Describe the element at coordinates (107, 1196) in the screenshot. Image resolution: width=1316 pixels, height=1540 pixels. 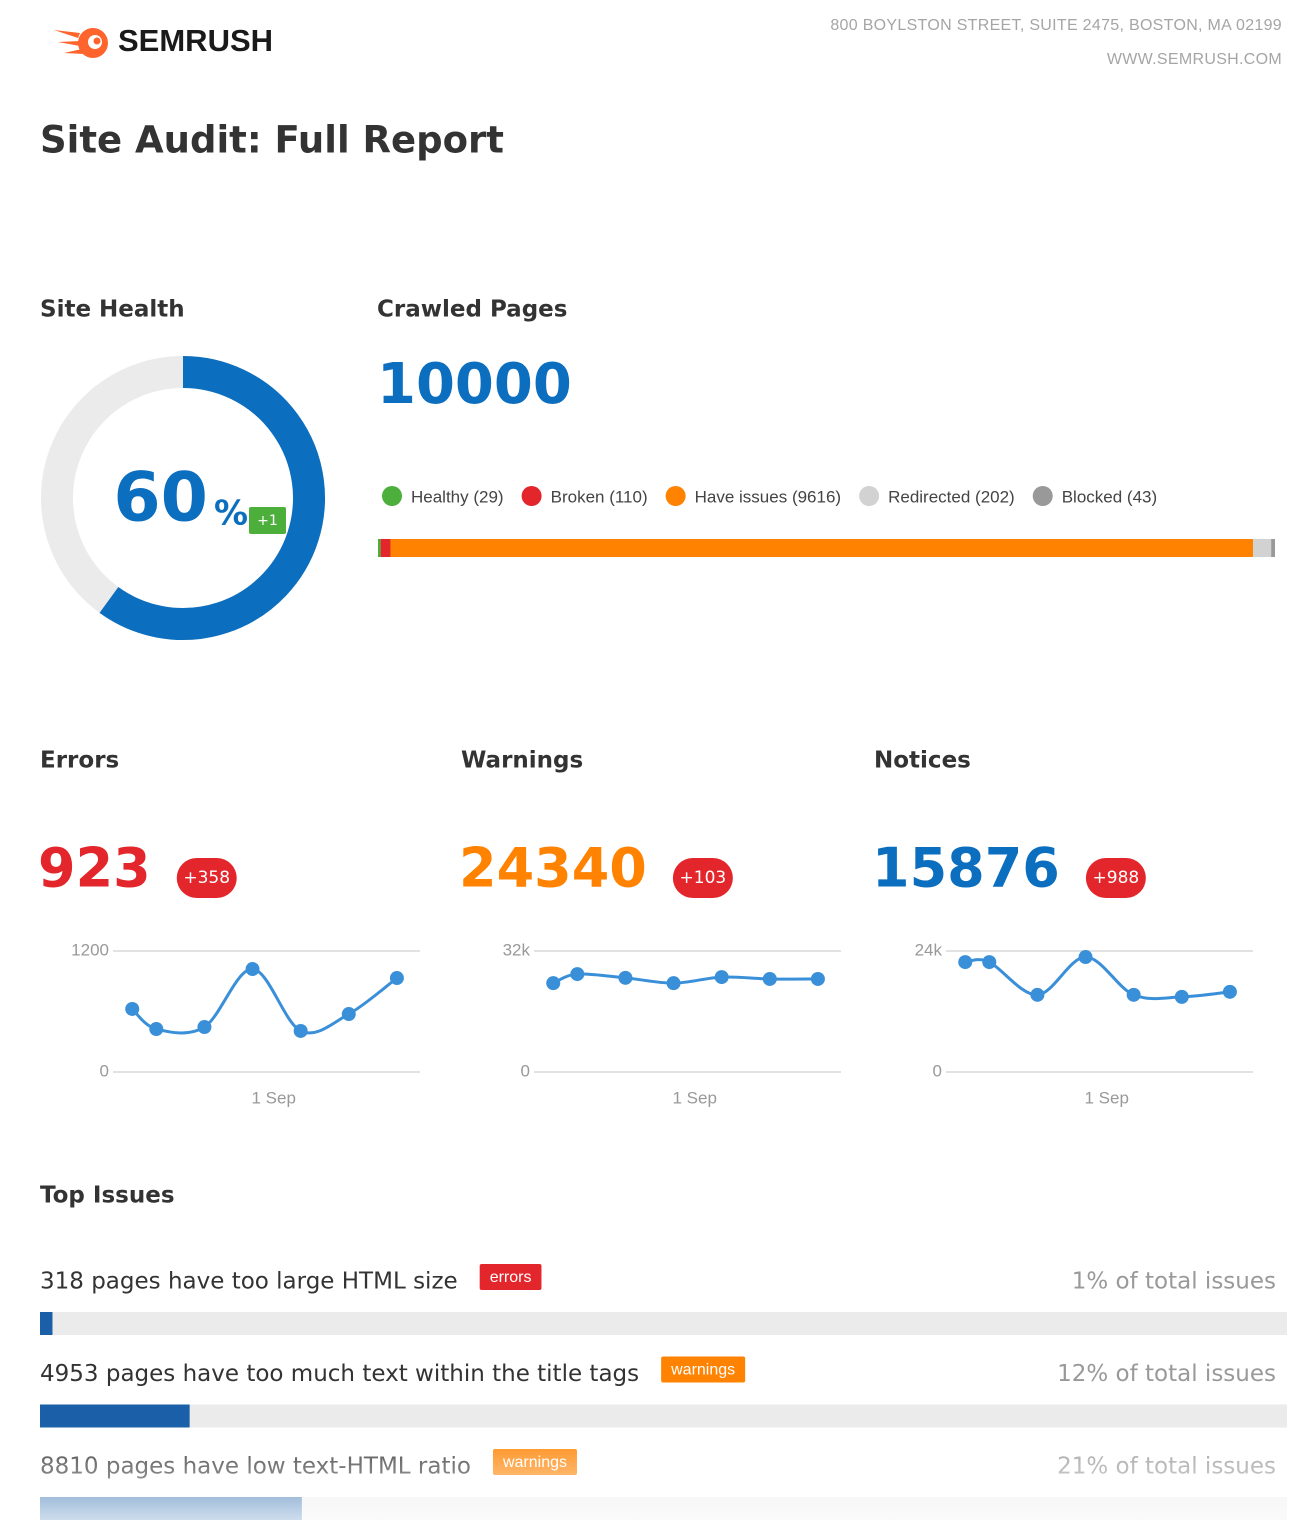
I see `section-title: Top Issues` at that location.